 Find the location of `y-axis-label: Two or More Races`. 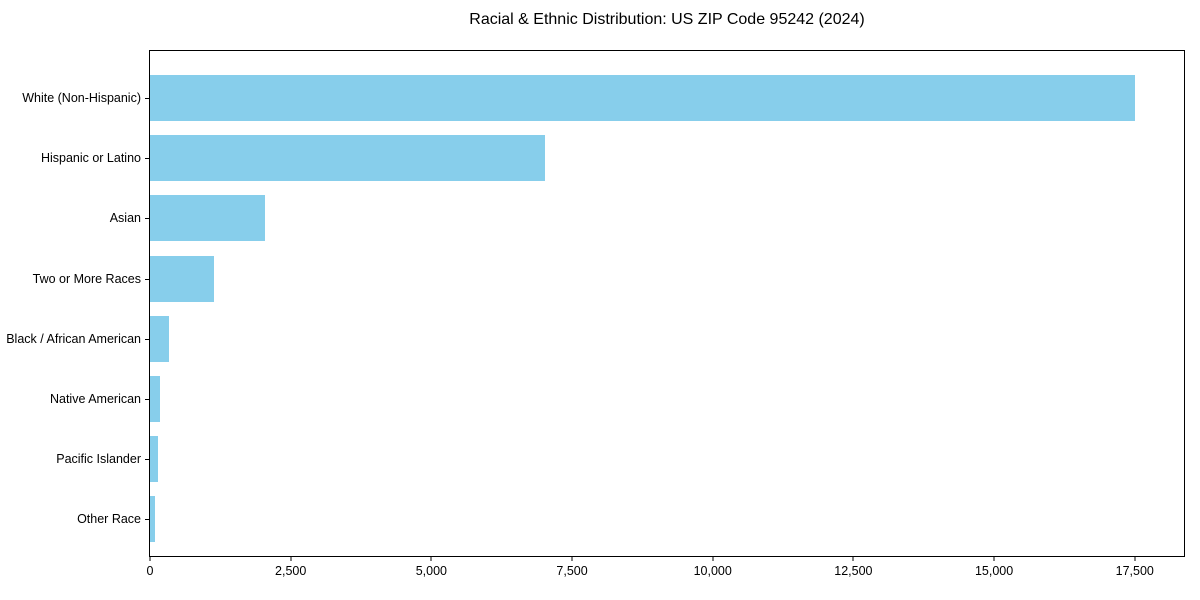

y-axis-label: Two or More Races is located at coordinates (86, 278).